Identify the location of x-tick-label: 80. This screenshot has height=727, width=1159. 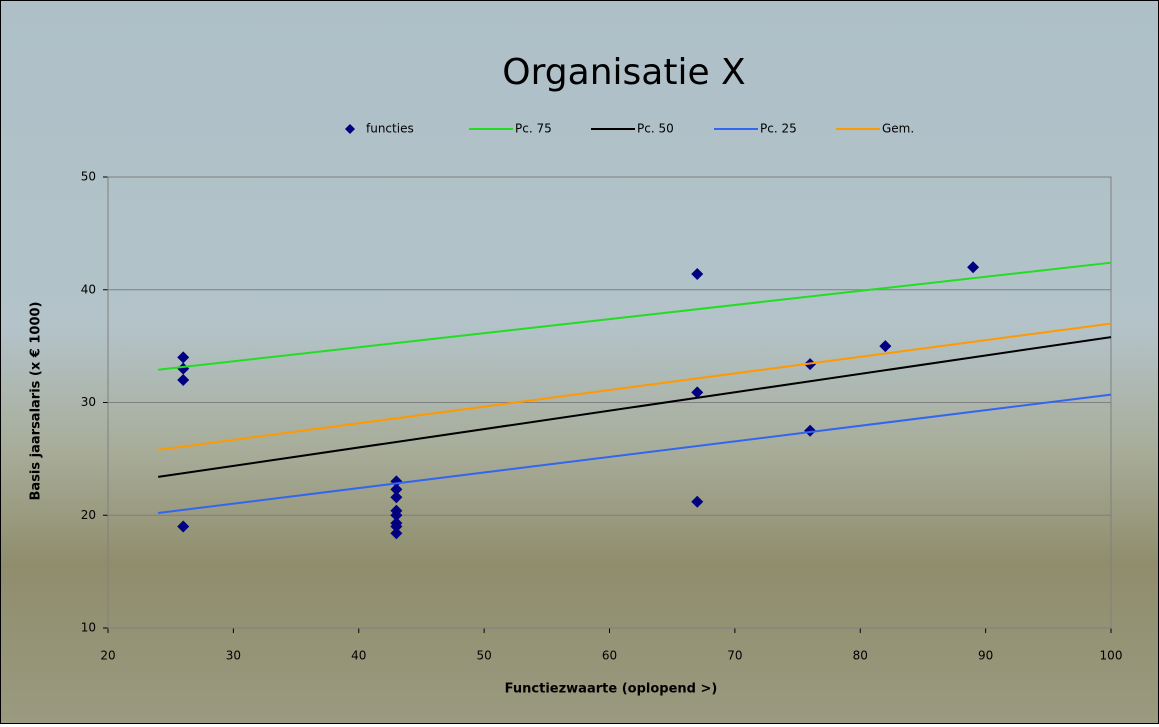
(860, 656).